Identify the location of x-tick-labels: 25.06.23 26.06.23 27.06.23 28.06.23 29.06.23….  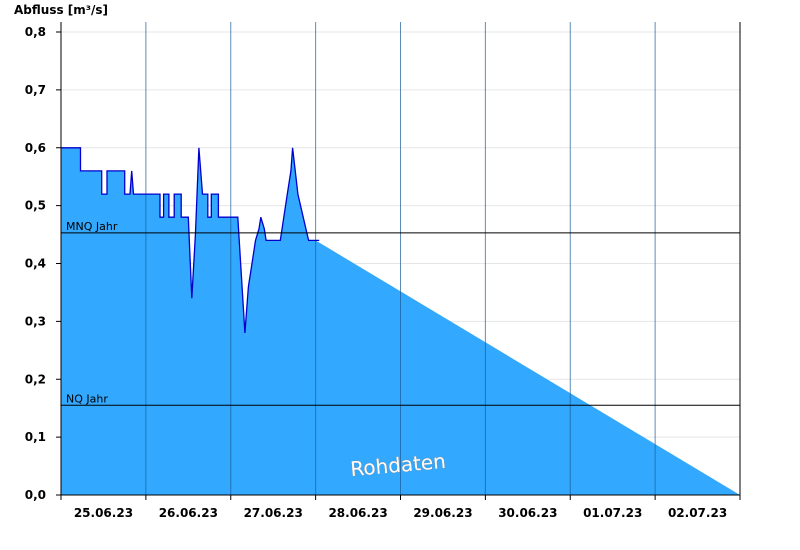
(400, 507).